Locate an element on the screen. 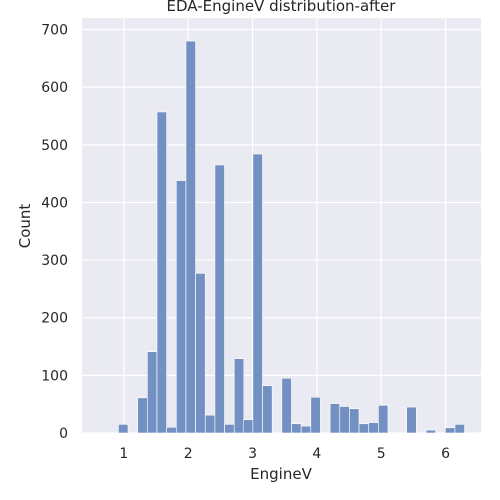  chart-title: EDA-EngineV distribution-after is located at coordinates (282, 7).